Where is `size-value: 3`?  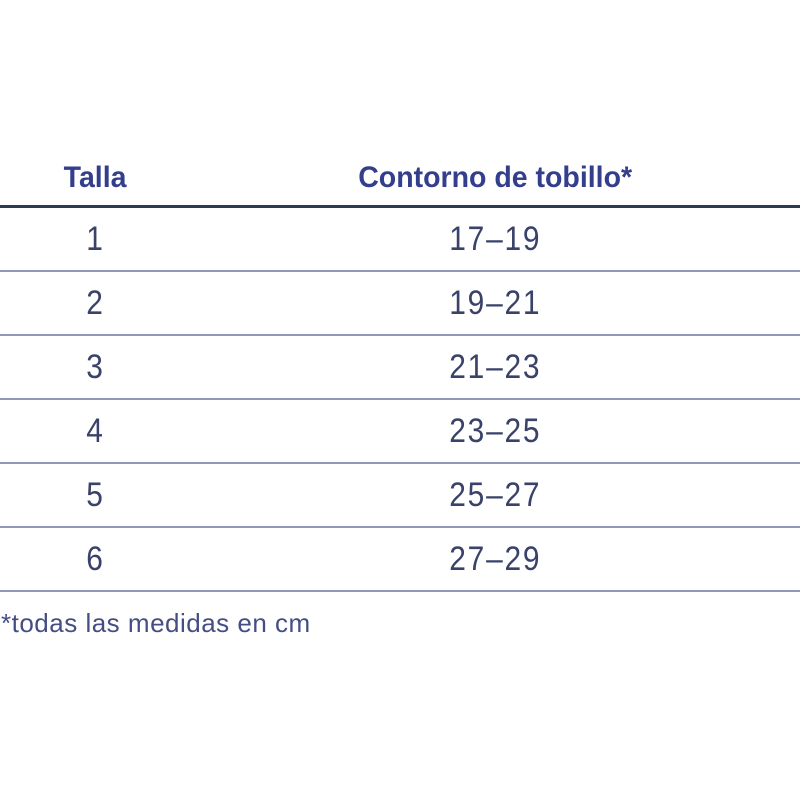 size-value: 3 is located at coordinates (95, 366).